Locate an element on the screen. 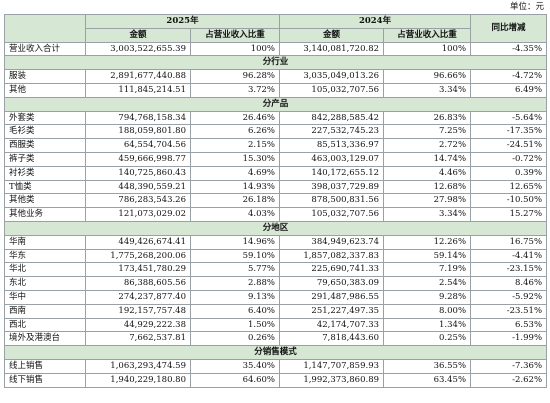 Image resolution: width=550 pixels, height=403 pixels. section-title: 分销售模式 is located at coordinates (275, 352).